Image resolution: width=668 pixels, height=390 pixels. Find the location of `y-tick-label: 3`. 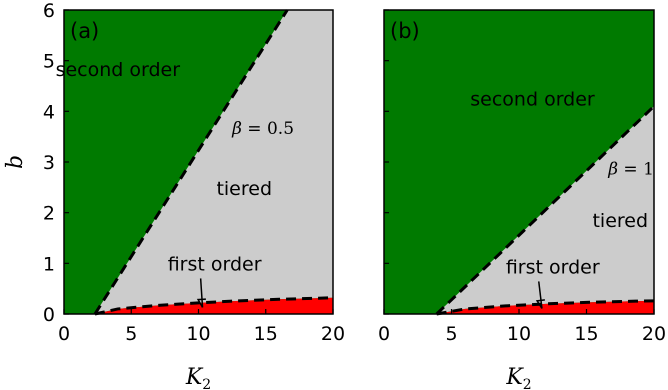

y-tick-label: 3 is located at coordinates (49, 163).